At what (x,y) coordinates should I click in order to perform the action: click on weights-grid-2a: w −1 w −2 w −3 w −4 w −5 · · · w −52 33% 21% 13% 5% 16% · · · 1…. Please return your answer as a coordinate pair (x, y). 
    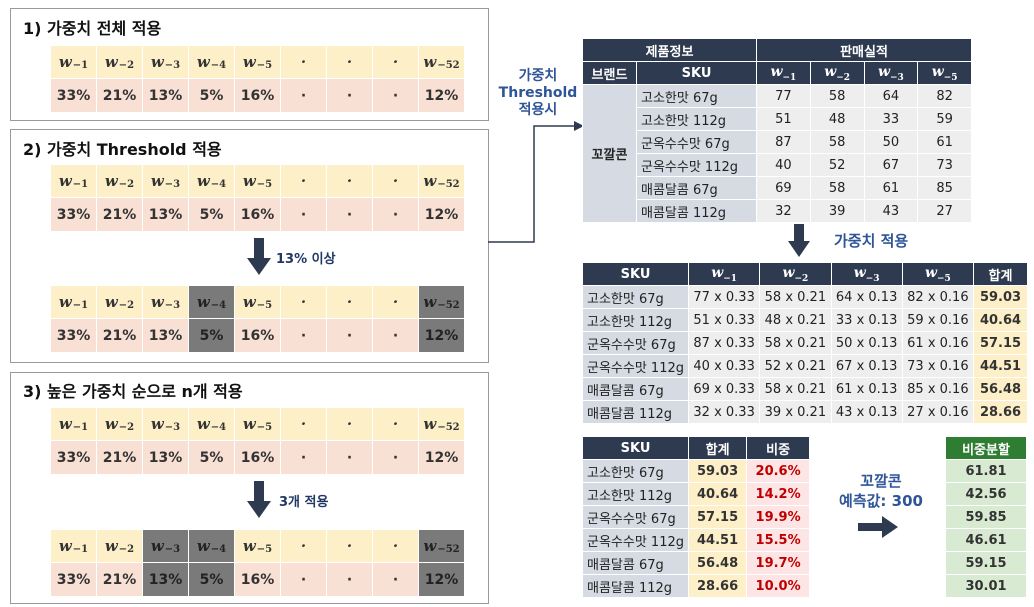
    Looking at the image, I should click on (258, 198).